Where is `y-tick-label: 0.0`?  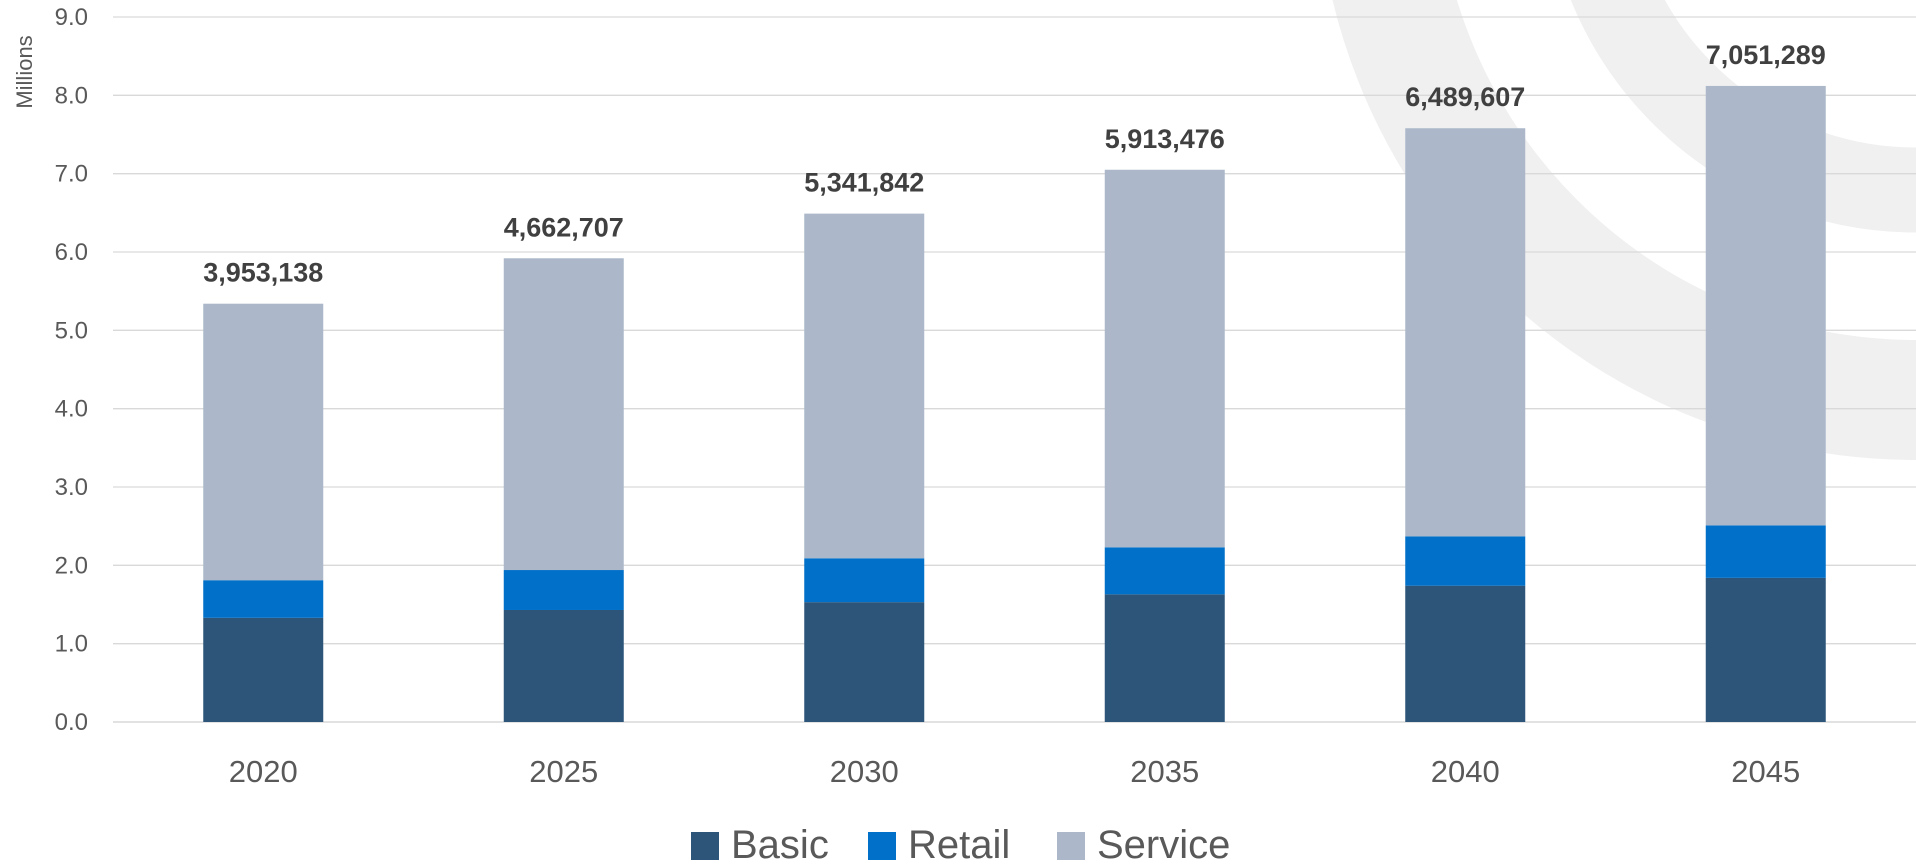 y-tick-label: 0.0 is located at coordinates (71, 722).